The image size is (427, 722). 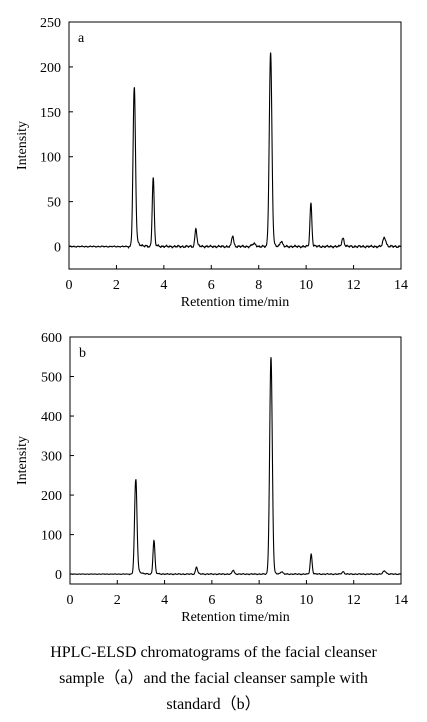 I want to click on panel-label: b, so click(x=82, y=353).